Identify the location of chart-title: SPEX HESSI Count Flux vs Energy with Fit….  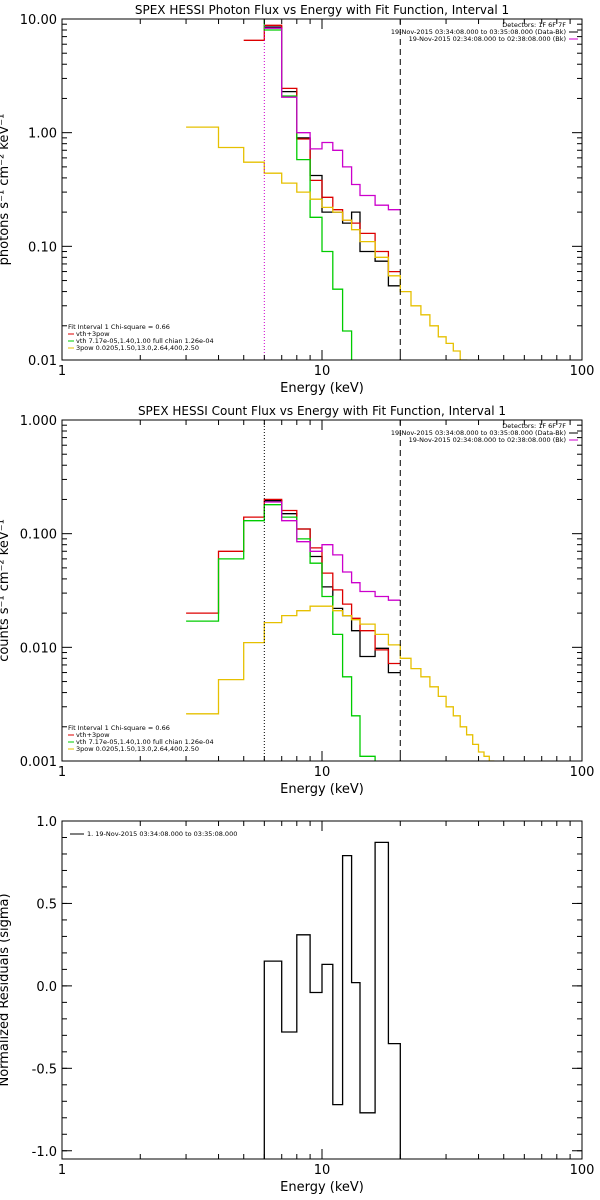
(322, 411).